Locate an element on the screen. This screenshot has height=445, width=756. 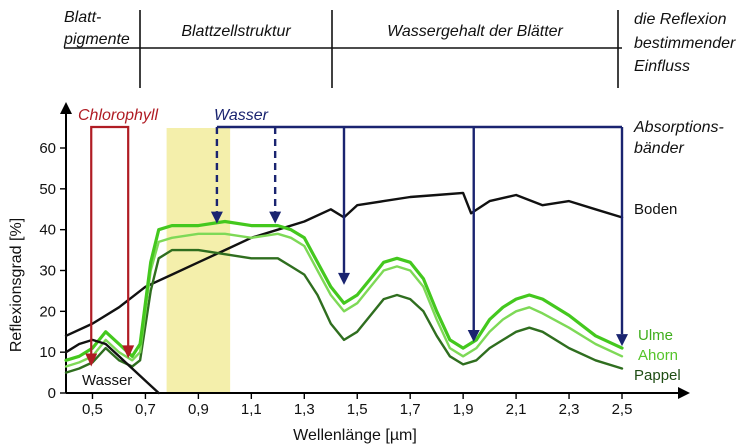
ahorn-label: Ahorn is located at coordinates (658, 355).